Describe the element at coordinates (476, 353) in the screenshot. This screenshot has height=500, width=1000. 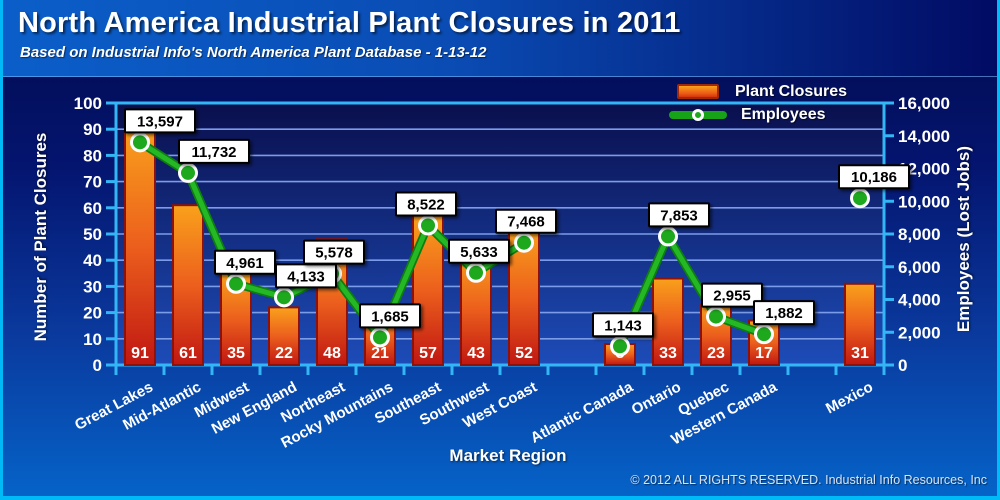
I see `bar-value-label: 43` at that location.